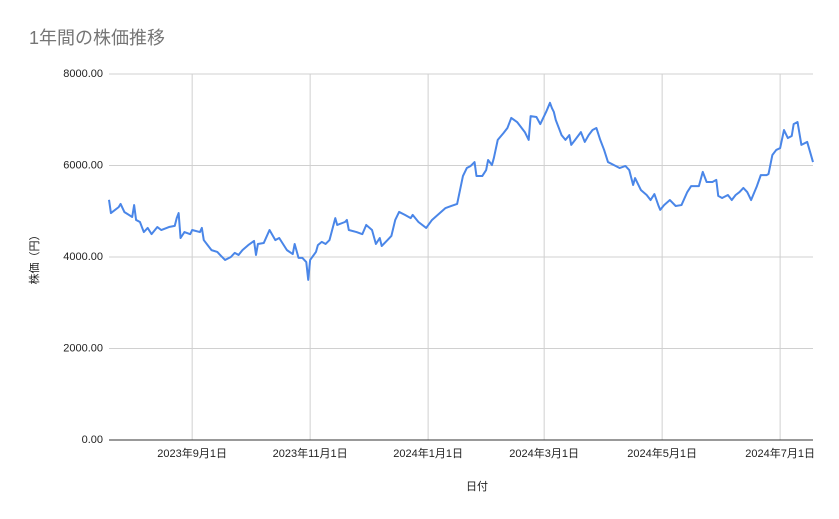 Image resolution: width=839 pixels, height=519 pixels. What do you see at coordinates (662, 453) in the screenshot?
I see `x-tick-label: 2024年5月1日` at bounding box center [662, 453].